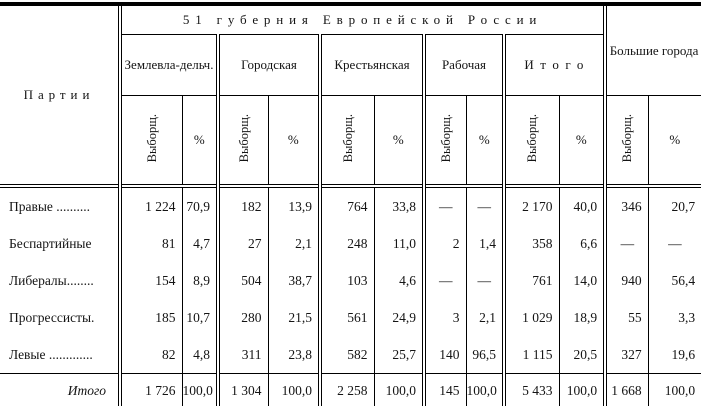  What do you see at coordinates (530, 355) in the screenshot?
I see `electors-value: 1 115` at bounding box center [530, 355].